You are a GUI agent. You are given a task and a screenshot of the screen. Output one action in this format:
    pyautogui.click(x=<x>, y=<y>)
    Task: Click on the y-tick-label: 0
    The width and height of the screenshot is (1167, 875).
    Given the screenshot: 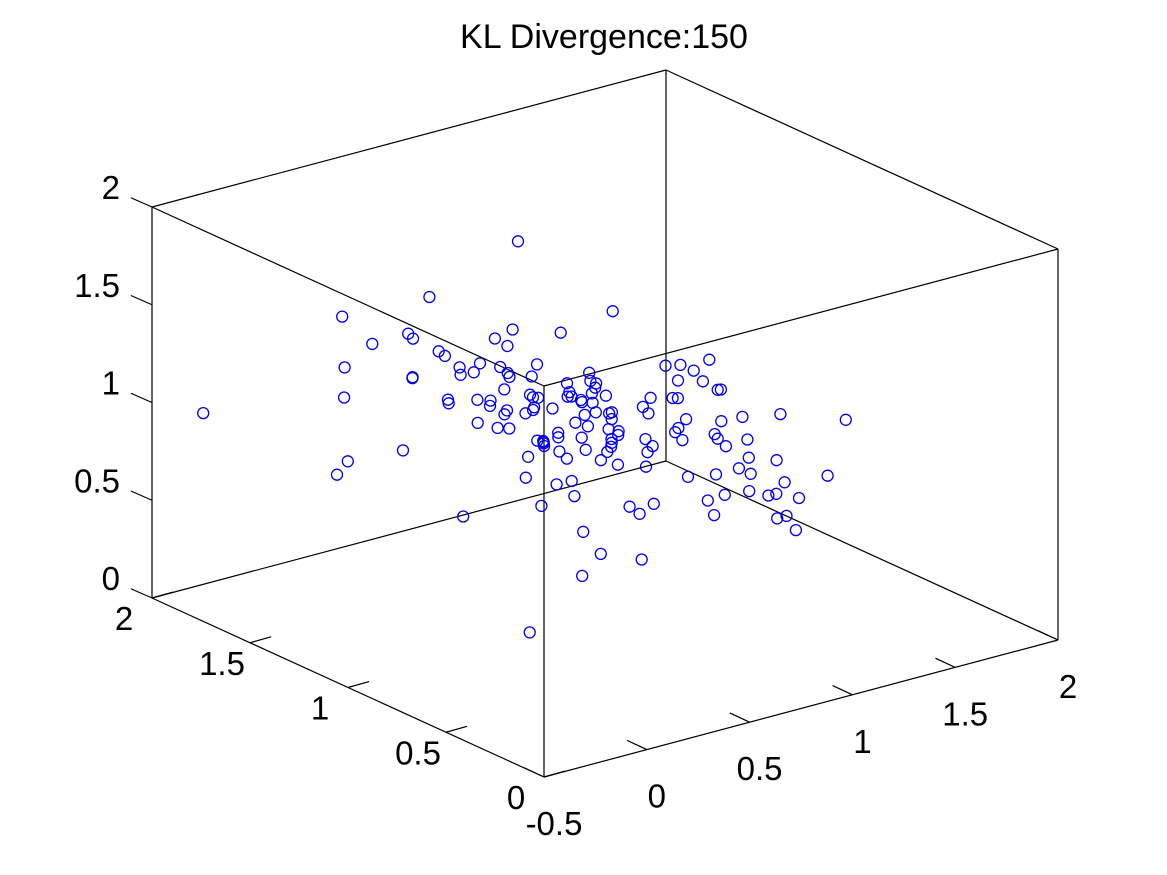 What is the action you would take?
    pyautogui.click(x=516, y=797)
    